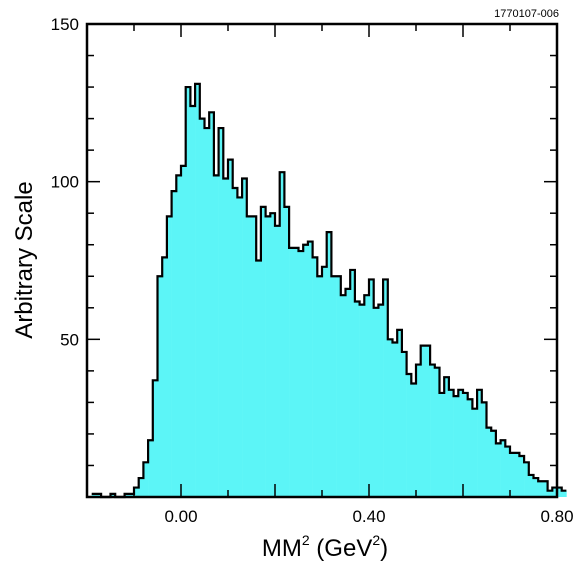  I want to click on y-tick-label: 50, so click(69, 339).